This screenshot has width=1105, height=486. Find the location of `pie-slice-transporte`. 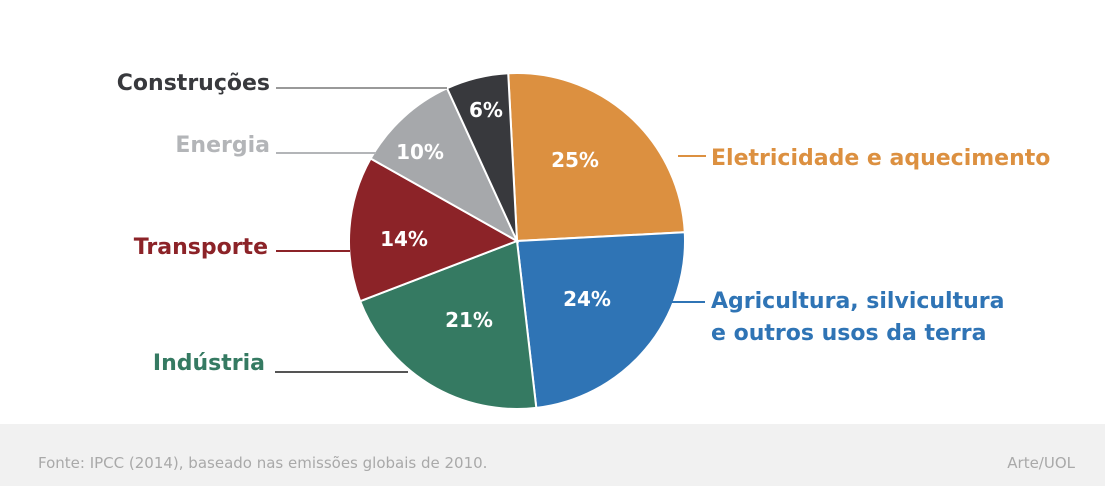

pie-slice-transporte is located at coordinates (434, 230).